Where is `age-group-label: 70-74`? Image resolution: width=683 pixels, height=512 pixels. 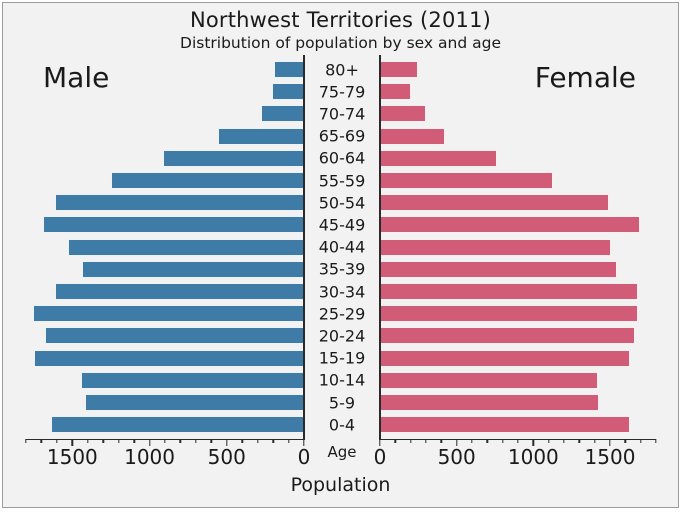
age-group-label: 70-74 is located at coordinates (342, 114).